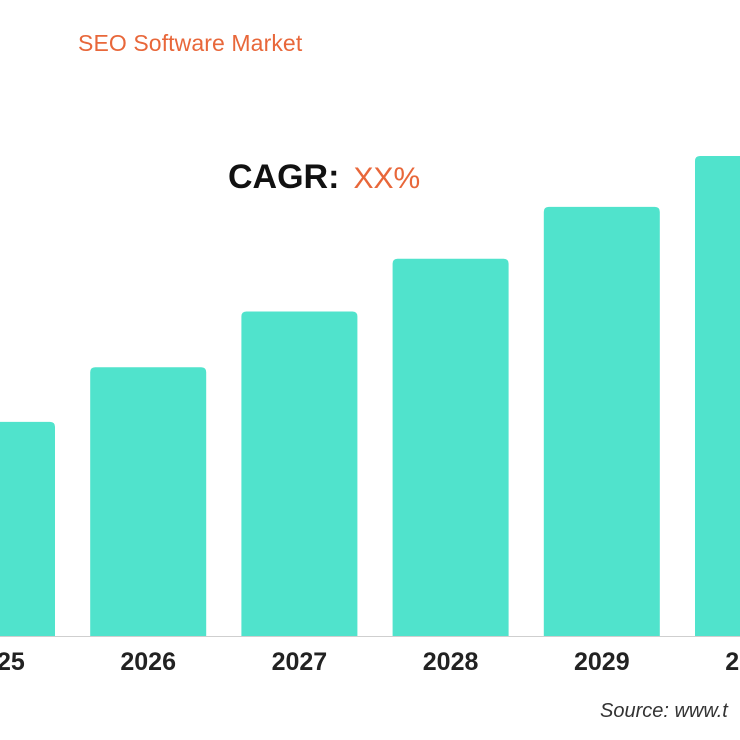 The height and width of the screenshot is (740, 740). Describe the element at coordinates (717, 396) in the screenshot. I see `bar-2030` at that location.